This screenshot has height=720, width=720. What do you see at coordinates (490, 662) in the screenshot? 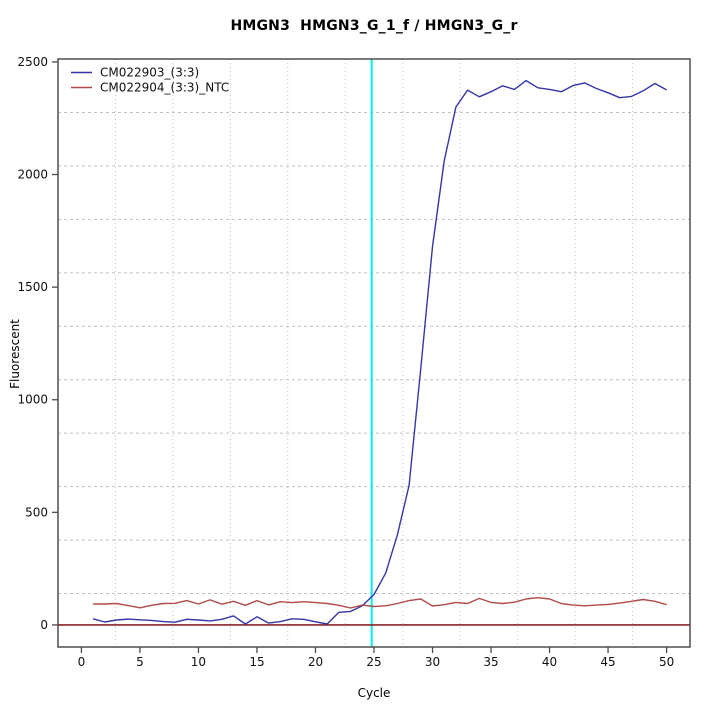
I see `x-tick-label: 35` at bounding box center [490, 662].